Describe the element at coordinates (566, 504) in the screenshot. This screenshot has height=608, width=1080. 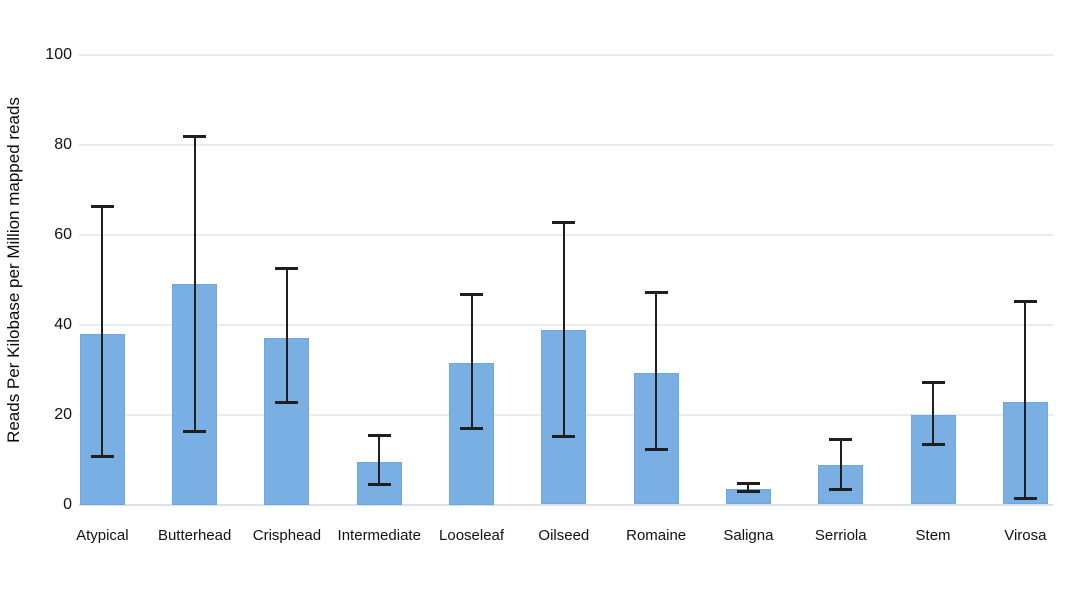
I see `x-axis-line` at that location.